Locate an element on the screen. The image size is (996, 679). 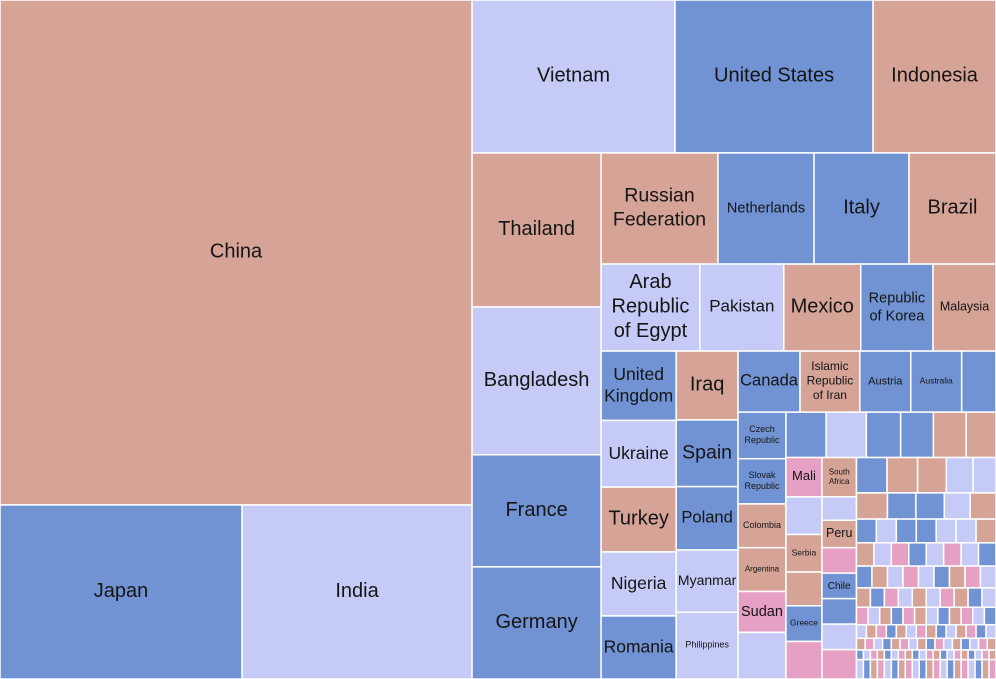
tile-label: Australia is located at coordinates (936, 381).